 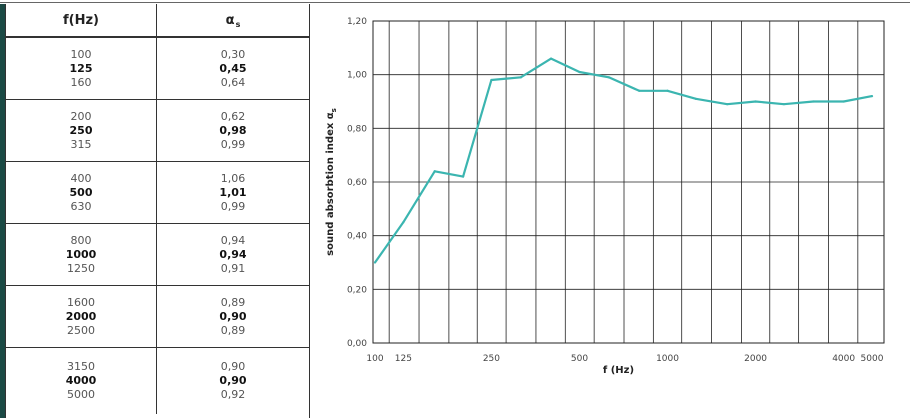 What do you see at coordinates (81, 240) in the screenshot?
I see `frequency-cell: 800` at bounding box center [81, 240].